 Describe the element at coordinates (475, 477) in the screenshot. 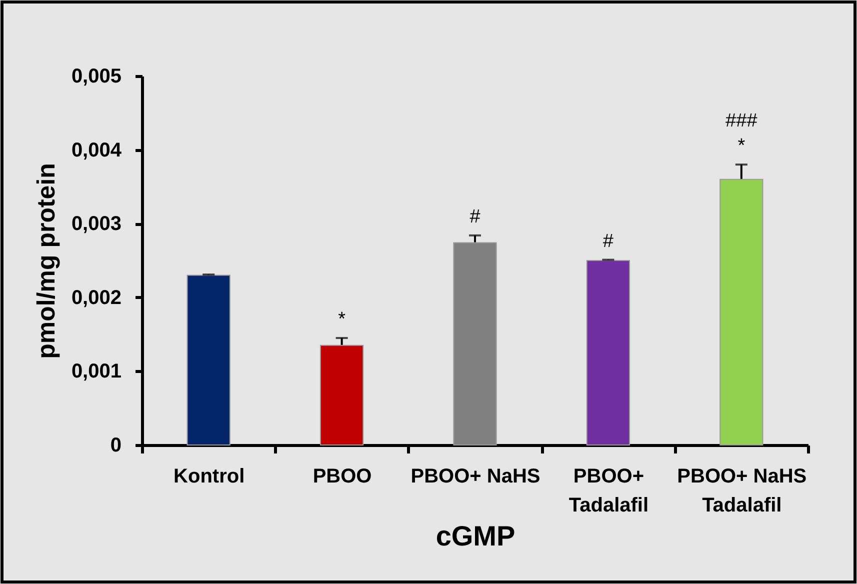

I see `x-tick-label: PBOO+ NaHS` at that location.